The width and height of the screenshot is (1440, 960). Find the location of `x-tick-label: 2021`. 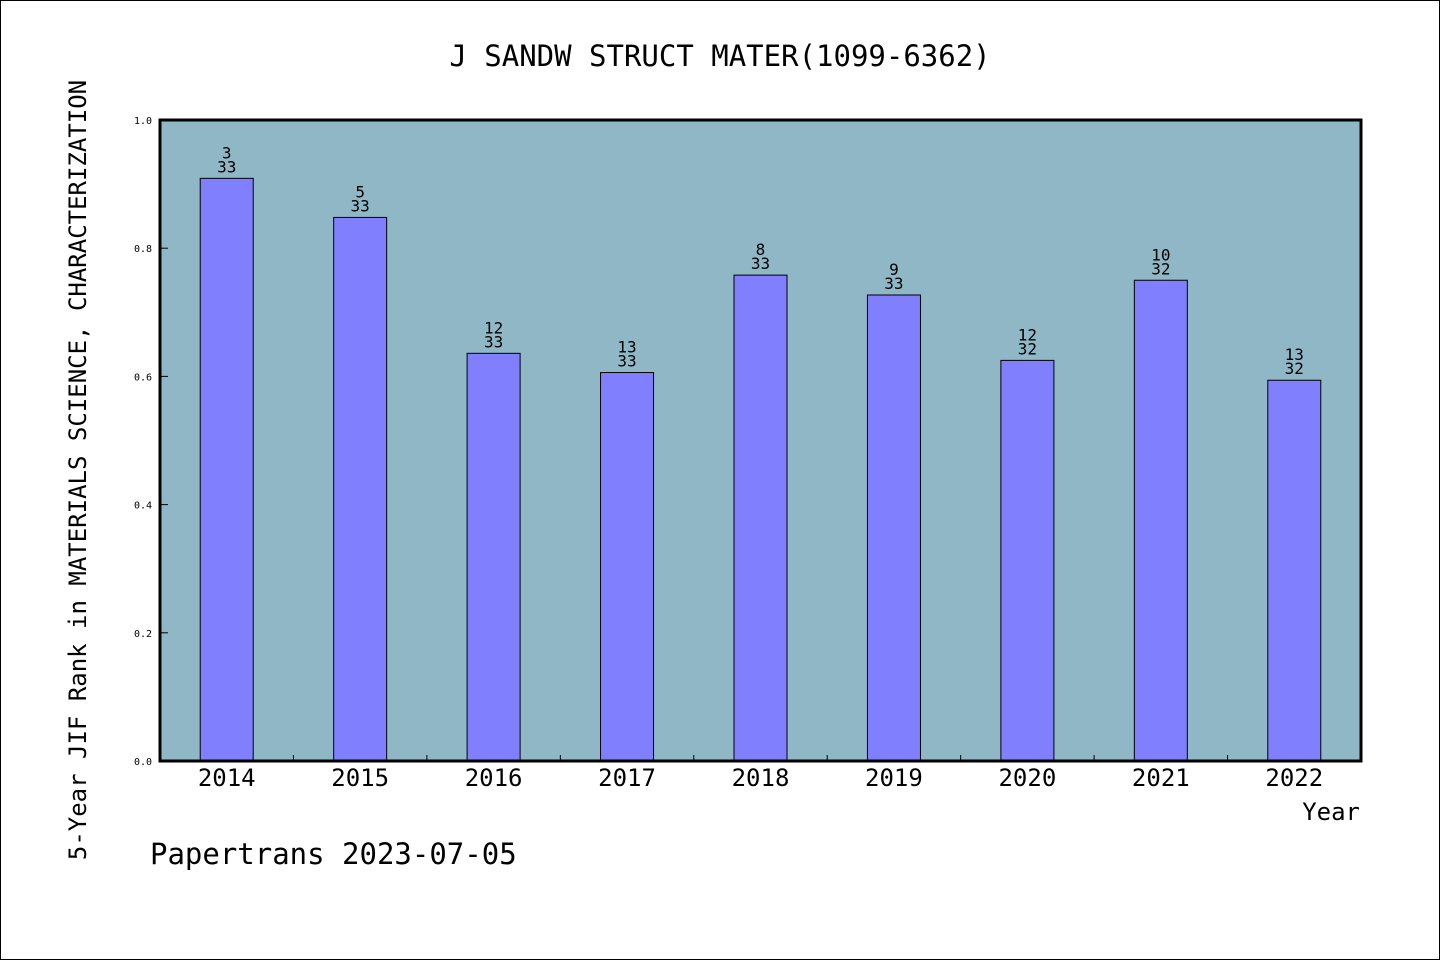

x-tick-label: 2021 is located at coordinates (1161, 778).